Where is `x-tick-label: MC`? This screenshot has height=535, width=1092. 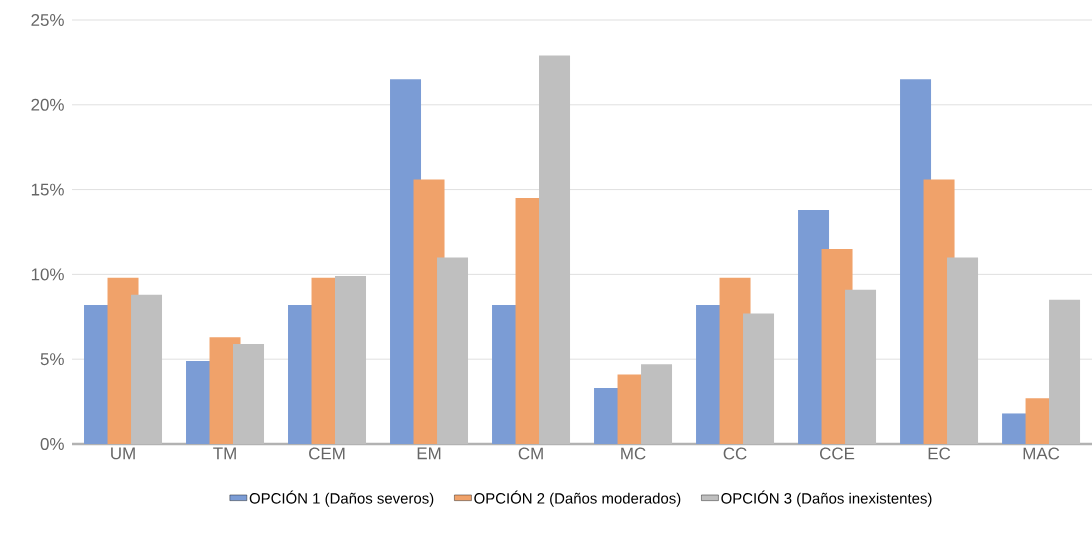
x-tick-label: MC is located at coordinates (633, 453).